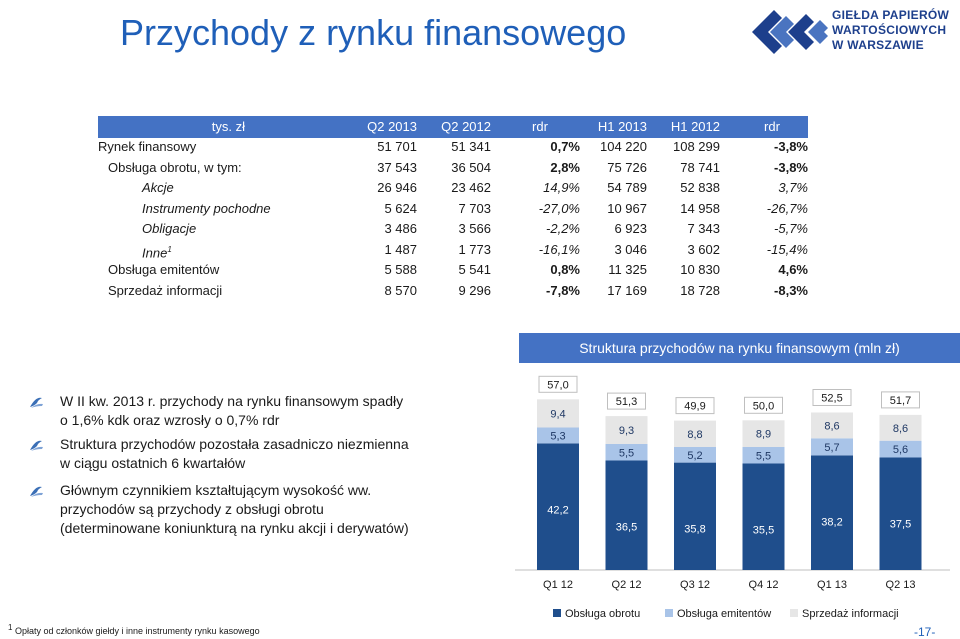 This screenshot has width=960, height=639. Describe the element at coordinates (831, 522) in the screenshot. I see `data-label: 38,2` at that location.